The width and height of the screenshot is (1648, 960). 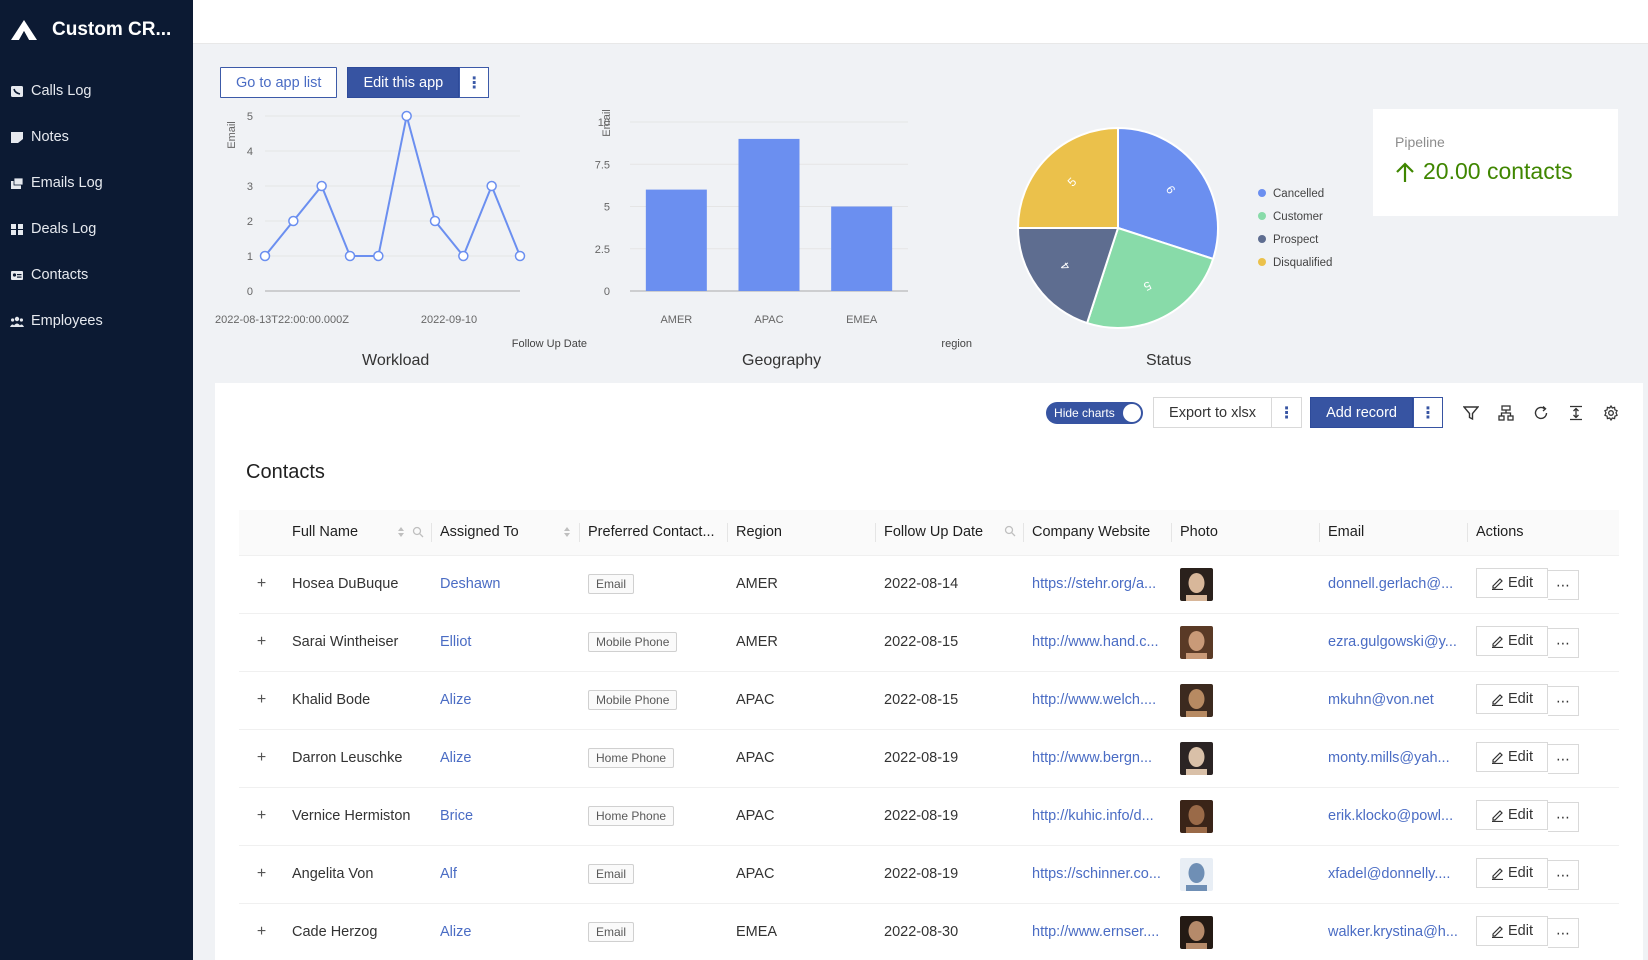 What do you see at coordinates (1610, 412) in the screenshot?
I see `settings-button` at bounding box center [1610, 412].